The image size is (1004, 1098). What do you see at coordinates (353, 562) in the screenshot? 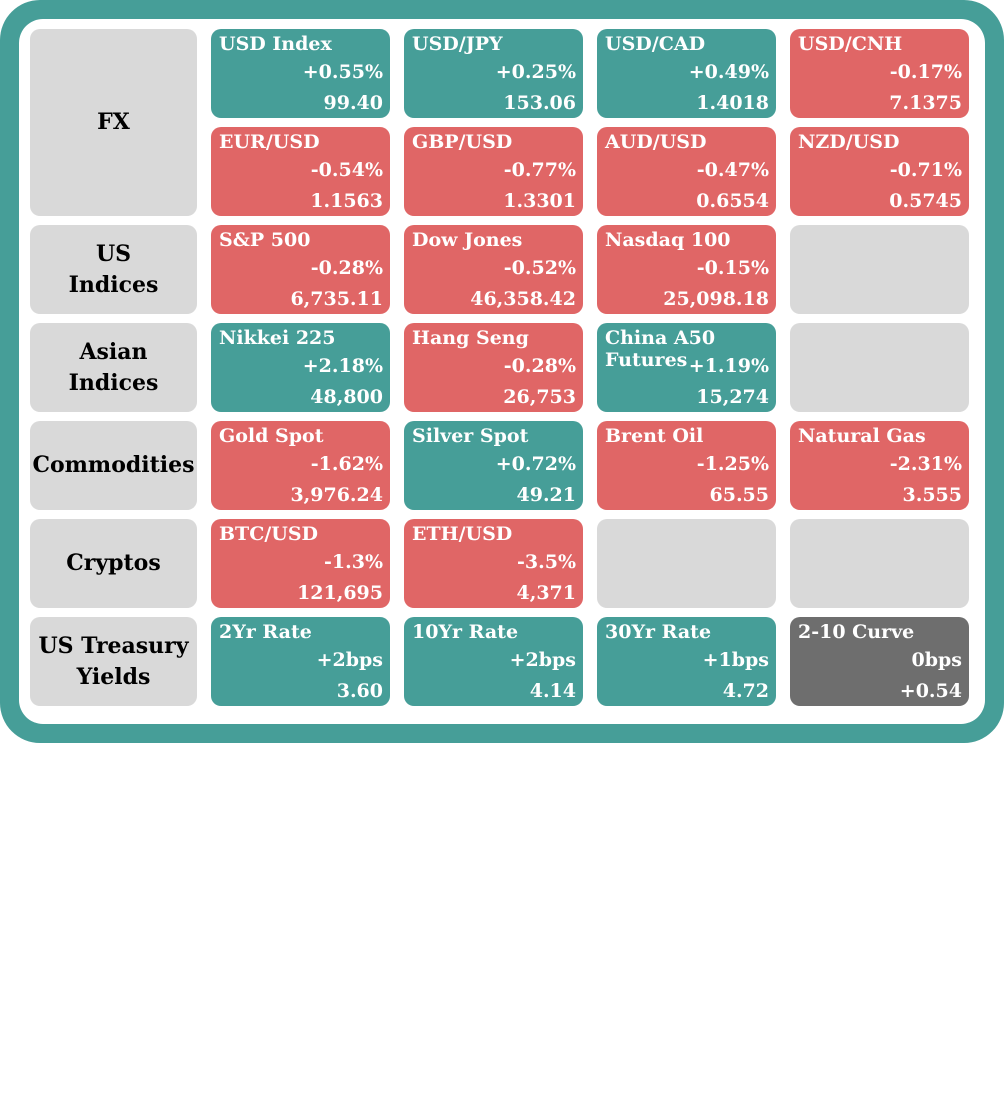
I see `tile-change: -1.3%` at bounding box center [353, 562].